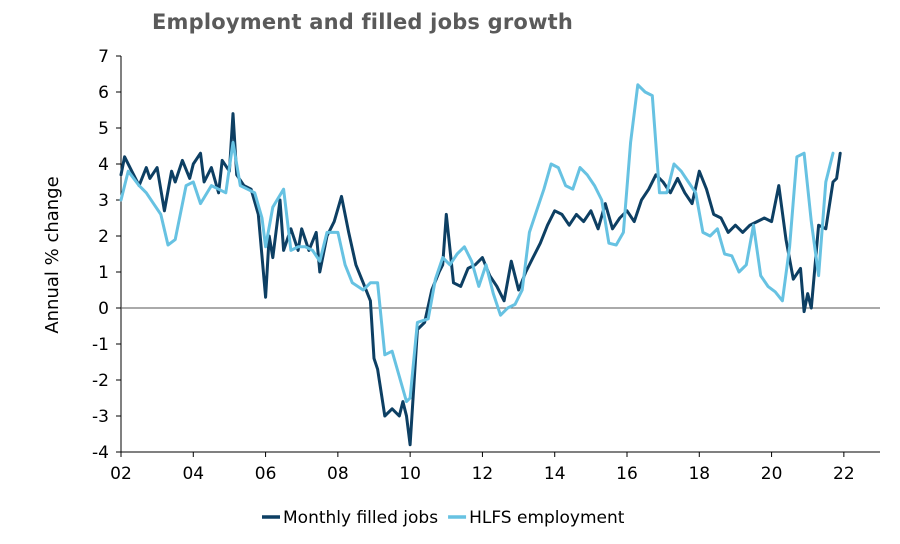  Describe the element at coordinates (103, 237) in the screenshot. I see `y-tick-label: 2` at that location.